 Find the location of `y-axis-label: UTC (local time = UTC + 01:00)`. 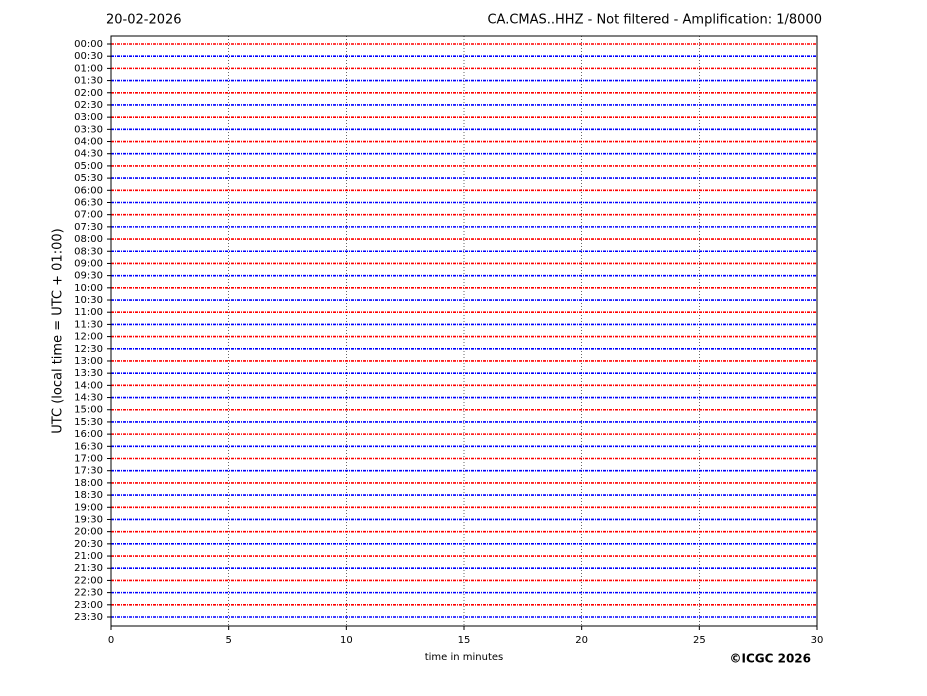

y-axis-label: UTC (local time = UTC + 01:00) is located at coordinates (58, 330).